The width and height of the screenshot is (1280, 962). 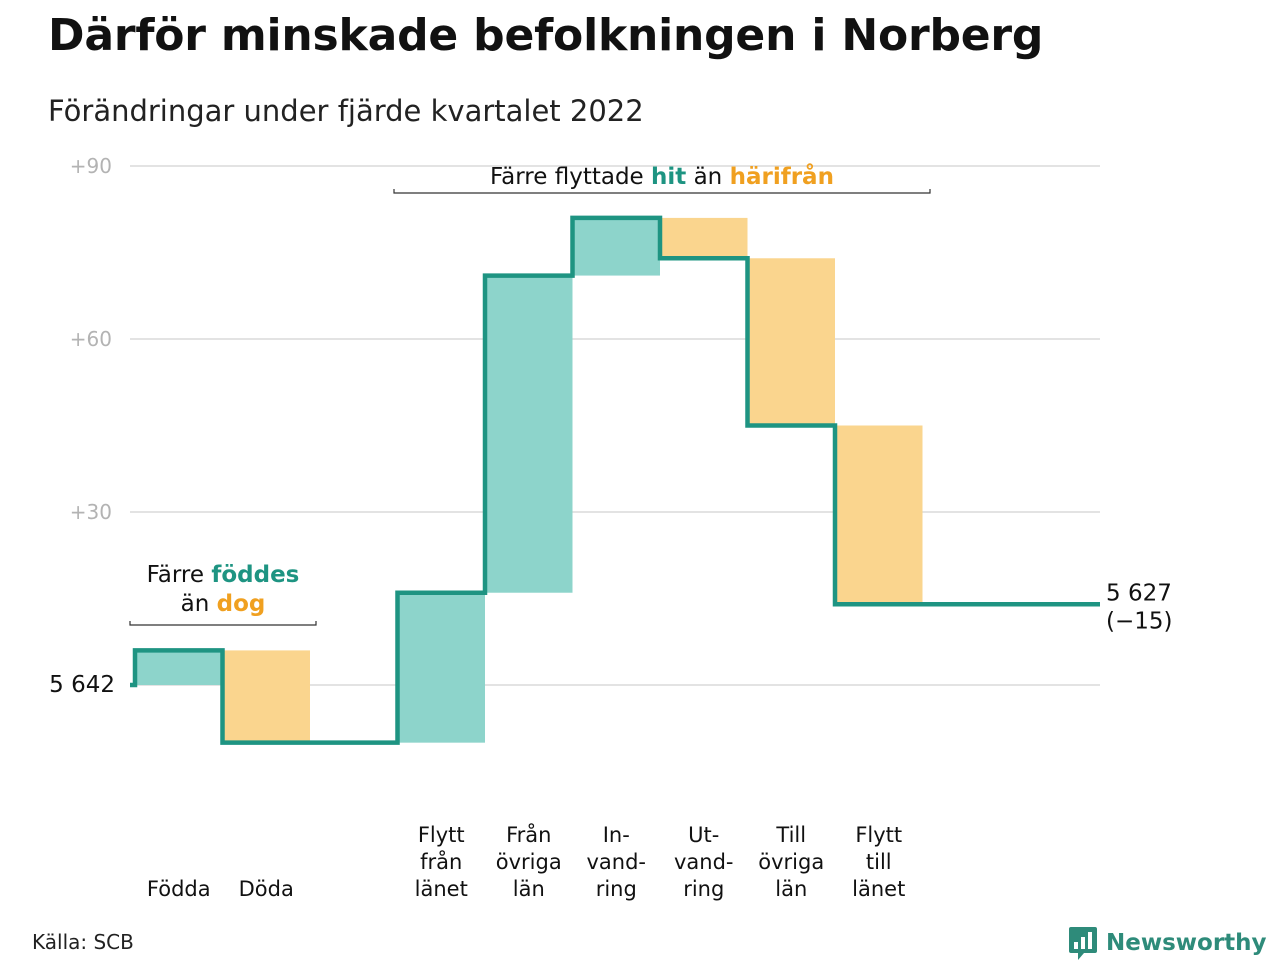 I want to click on start-value-label: 5 642, so click(x=82, y=685).